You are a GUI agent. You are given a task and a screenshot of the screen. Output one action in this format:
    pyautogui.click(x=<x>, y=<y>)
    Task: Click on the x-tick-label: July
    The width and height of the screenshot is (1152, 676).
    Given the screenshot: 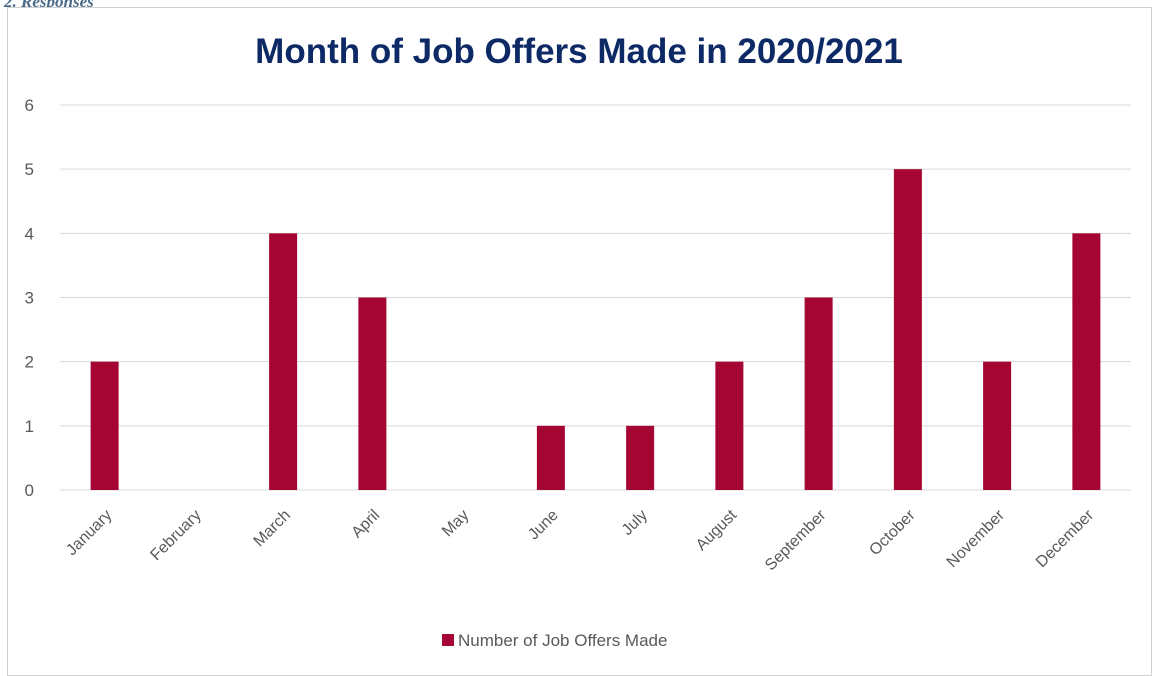 What is the action you would take?
    pyautogui.click(x=635, y=523)
    